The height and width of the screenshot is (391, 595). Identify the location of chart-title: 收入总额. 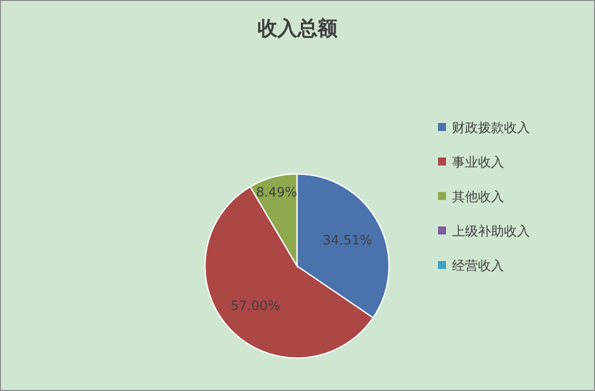
(298, 28).